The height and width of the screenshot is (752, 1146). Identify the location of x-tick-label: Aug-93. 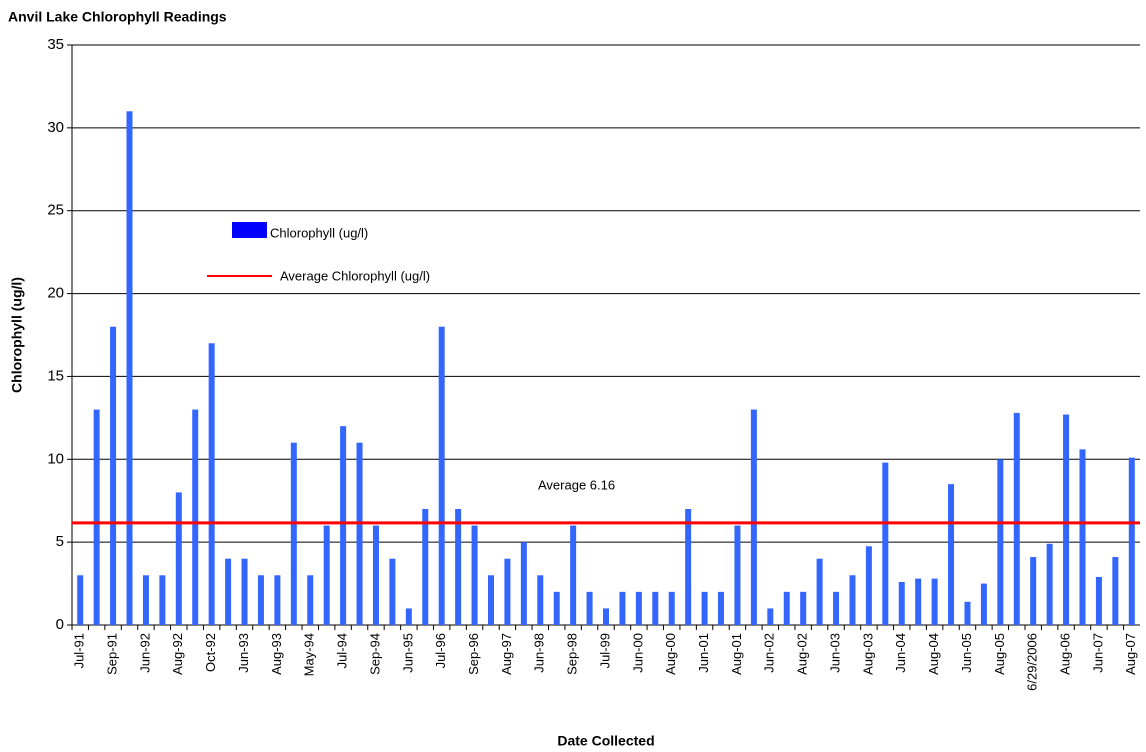
(276, 654).